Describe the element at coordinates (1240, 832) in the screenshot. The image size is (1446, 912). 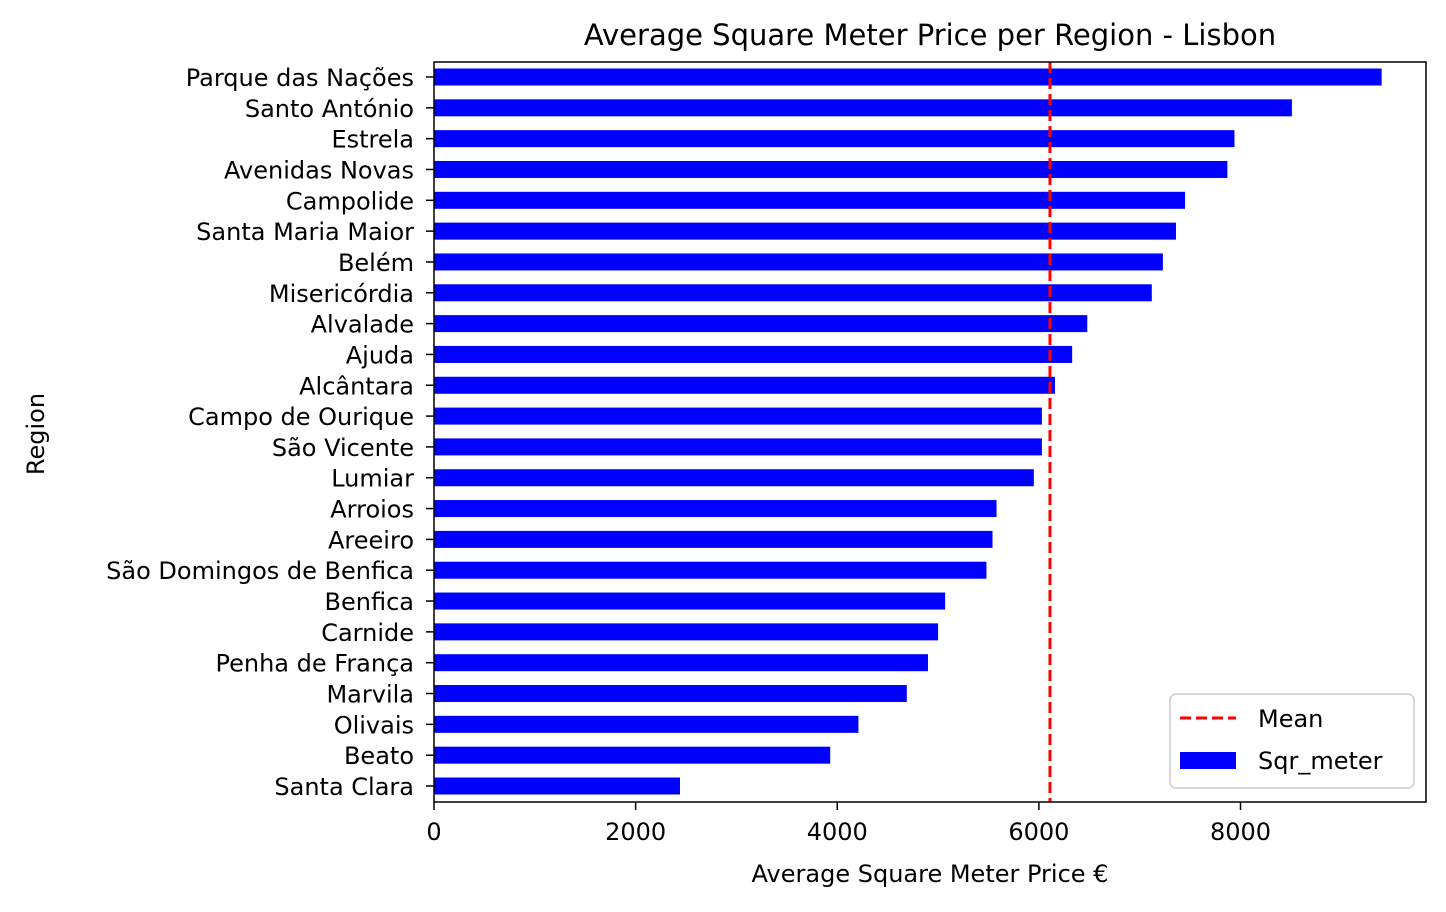
I see `x-tick-label: 8000` at that location.